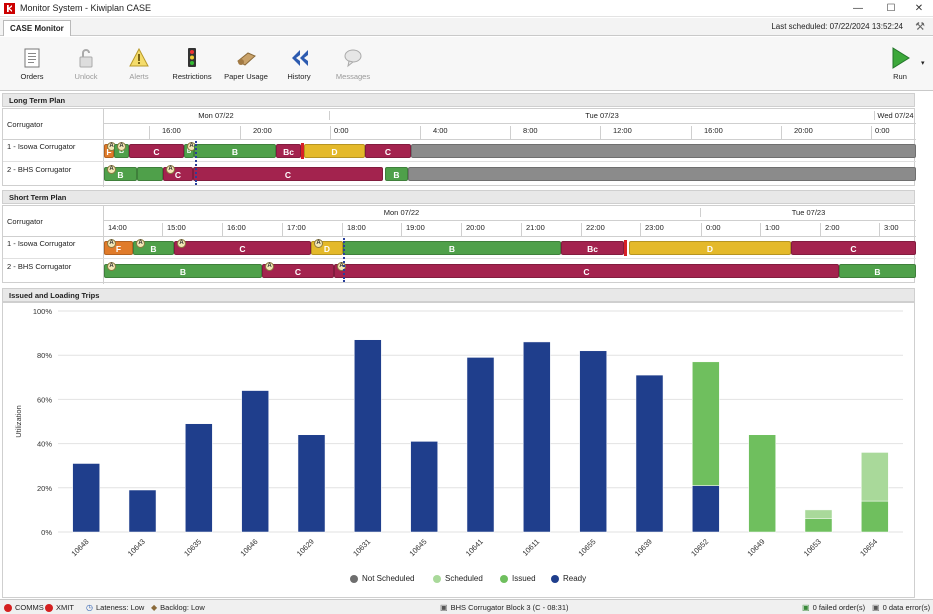  What do you see at coordinates (652, 229) in the screenshot?
I see `st-tick: 23:00` at bounding box center [652, 229].